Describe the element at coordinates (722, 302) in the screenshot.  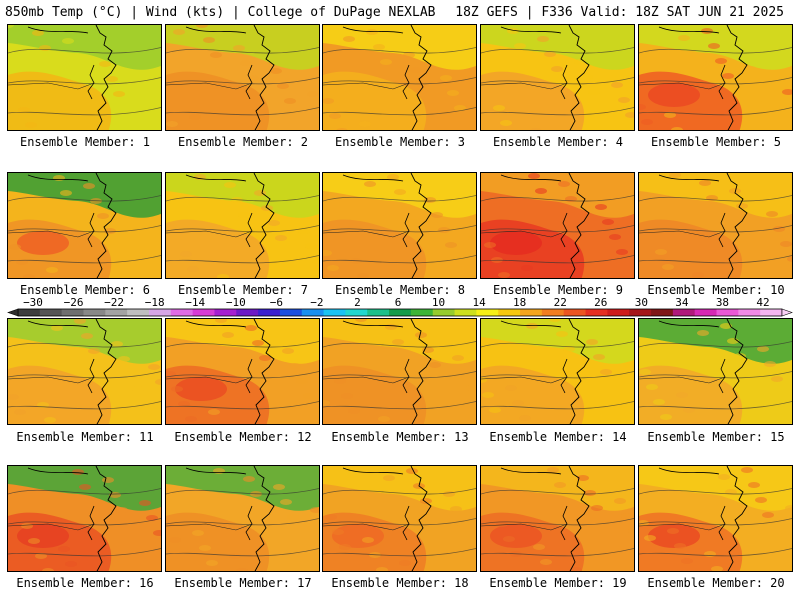
I see `colorbar-tick-label: 38` at that location.